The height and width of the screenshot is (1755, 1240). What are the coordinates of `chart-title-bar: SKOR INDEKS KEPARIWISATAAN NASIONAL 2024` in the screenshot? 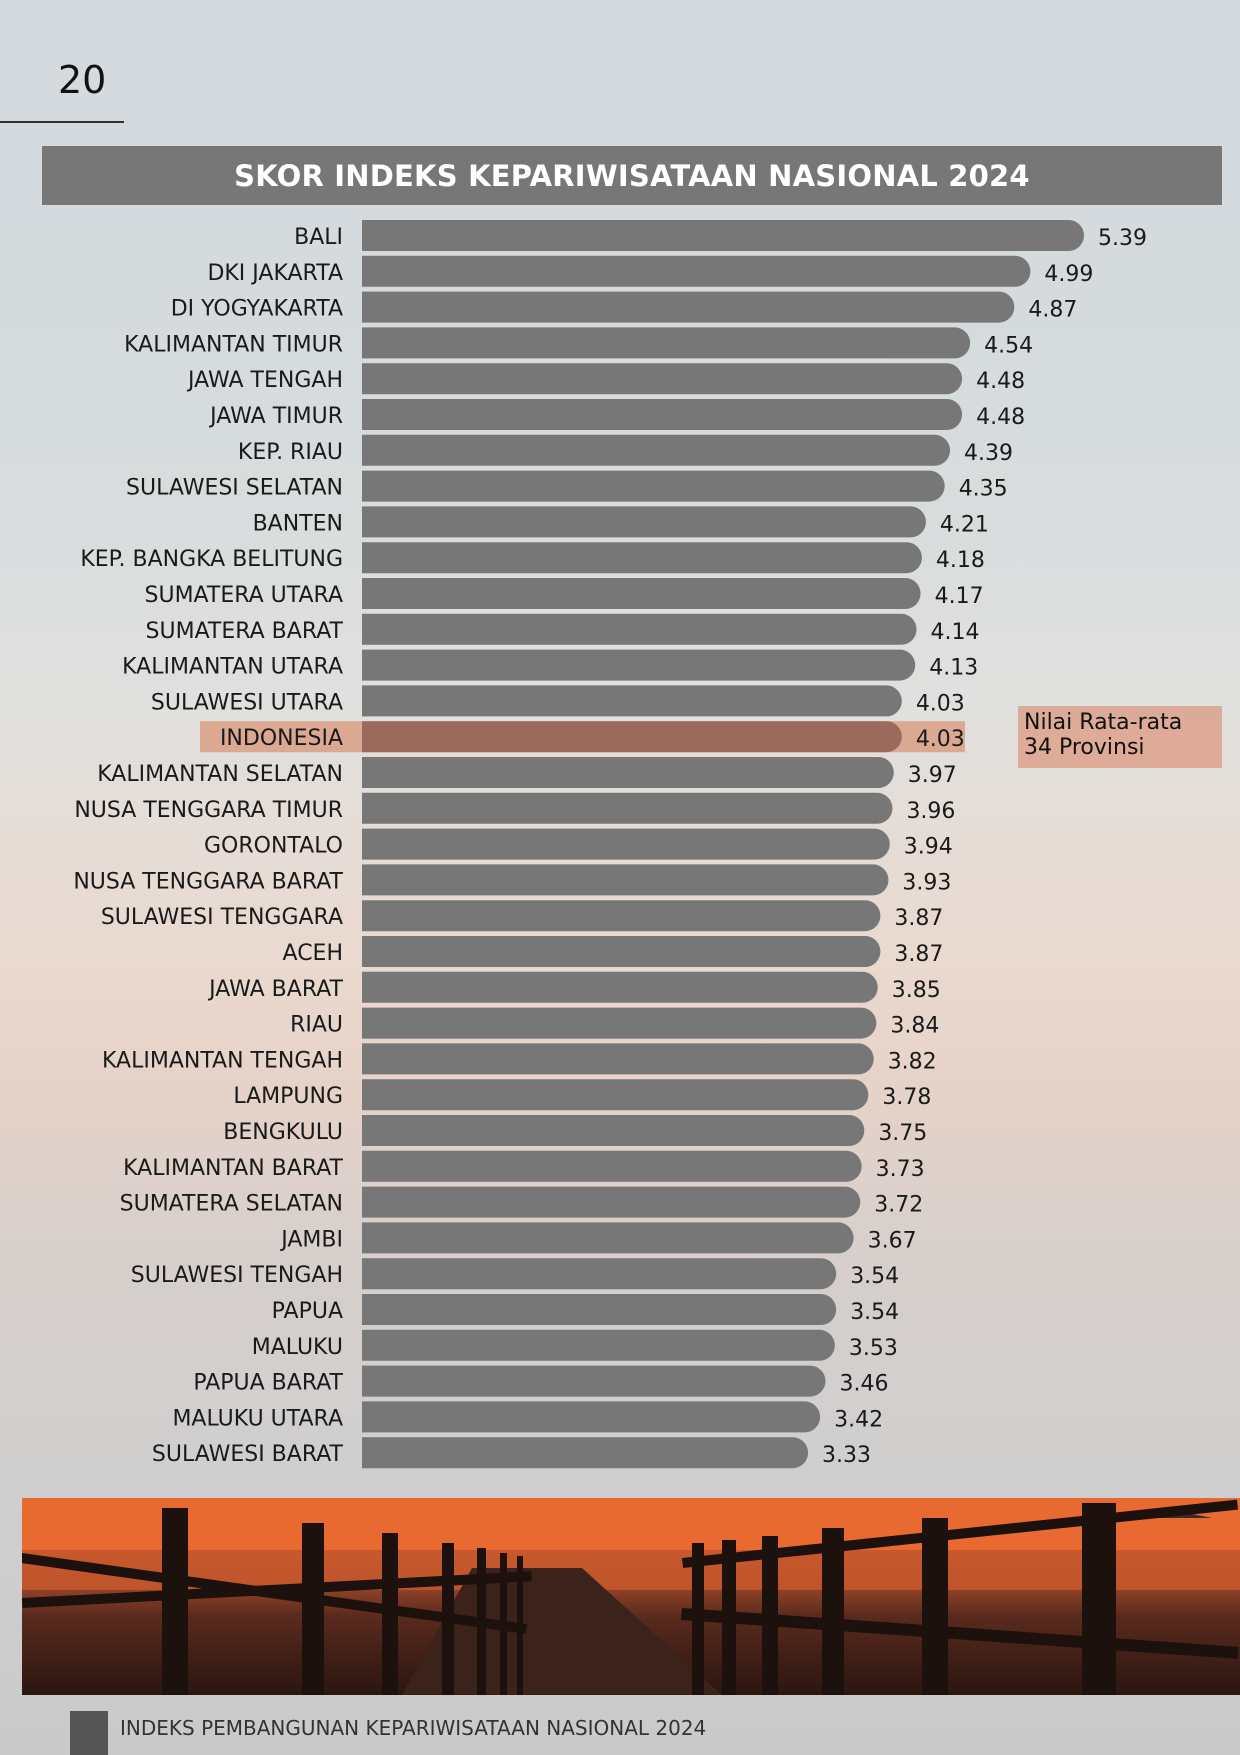 It's located at (632, 175).